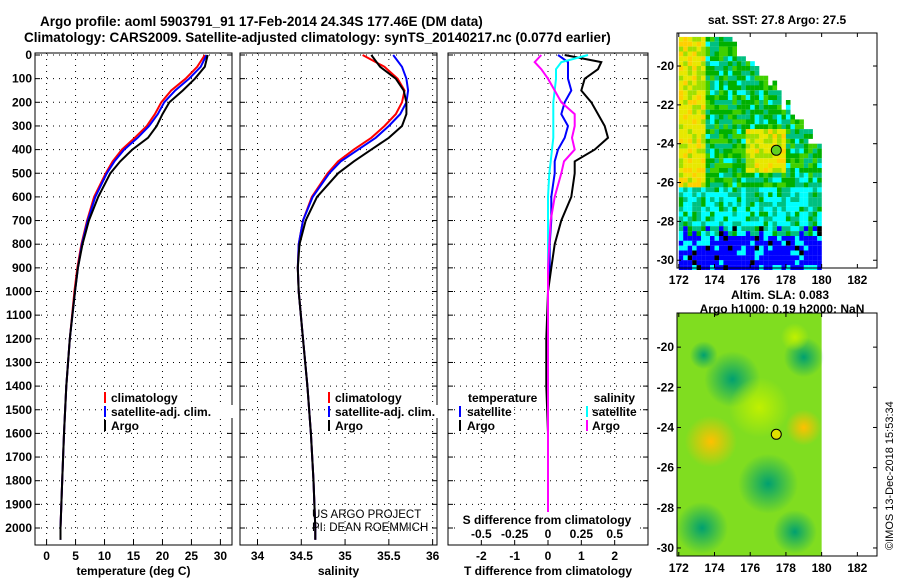  Describe the element at coordinates (666, 508) in the screenshot. I see `lat-tick-label: -28` at that location.